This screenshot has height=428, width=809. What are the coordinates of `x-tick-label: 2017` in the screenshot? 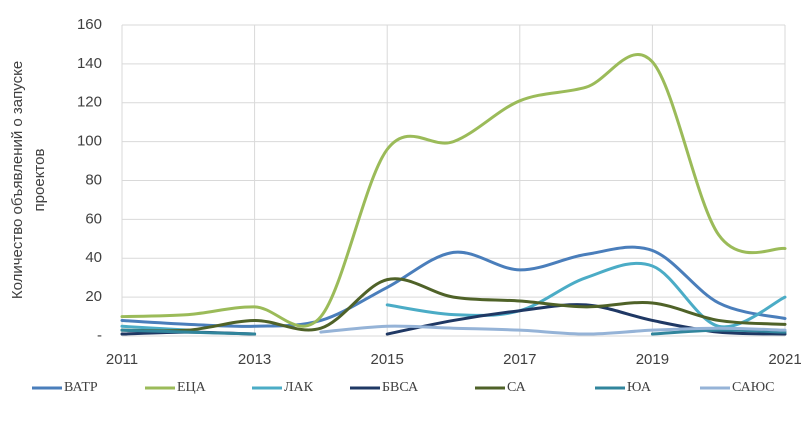 It's located at (519, 359).